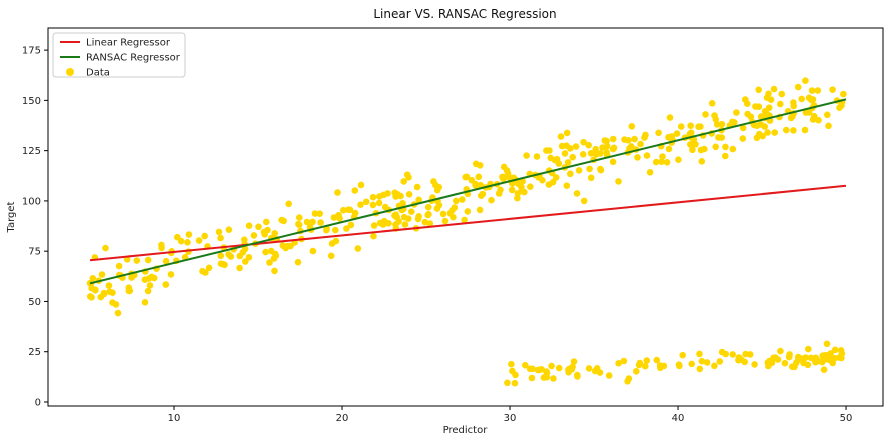 This screenshot has height=441, width=891. Describe the element at coordinates (466, 430) in the screenshot. I see `x-axis-label: Predictor` at that location.